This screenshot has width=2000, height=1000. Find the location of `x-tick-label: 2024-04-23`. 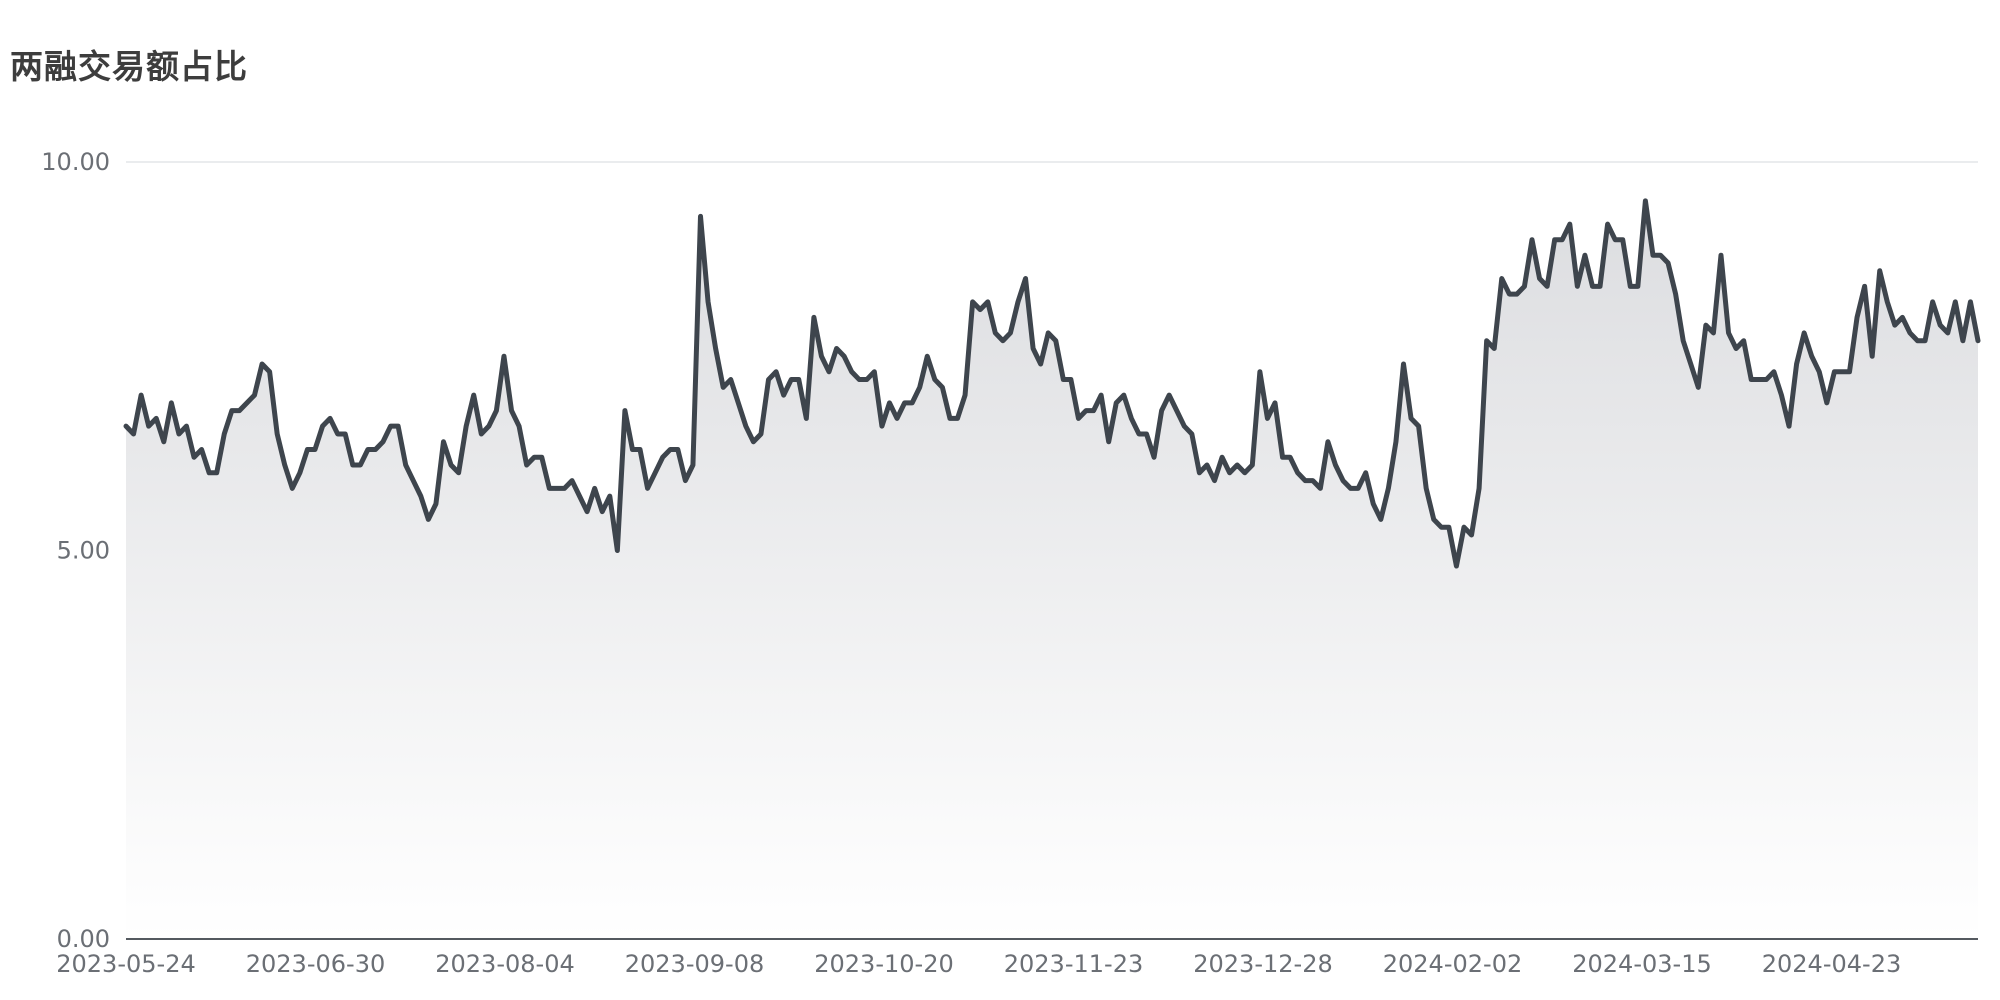

x-tick-label: 2024-04-23 is located at coordinates (1831, 964).